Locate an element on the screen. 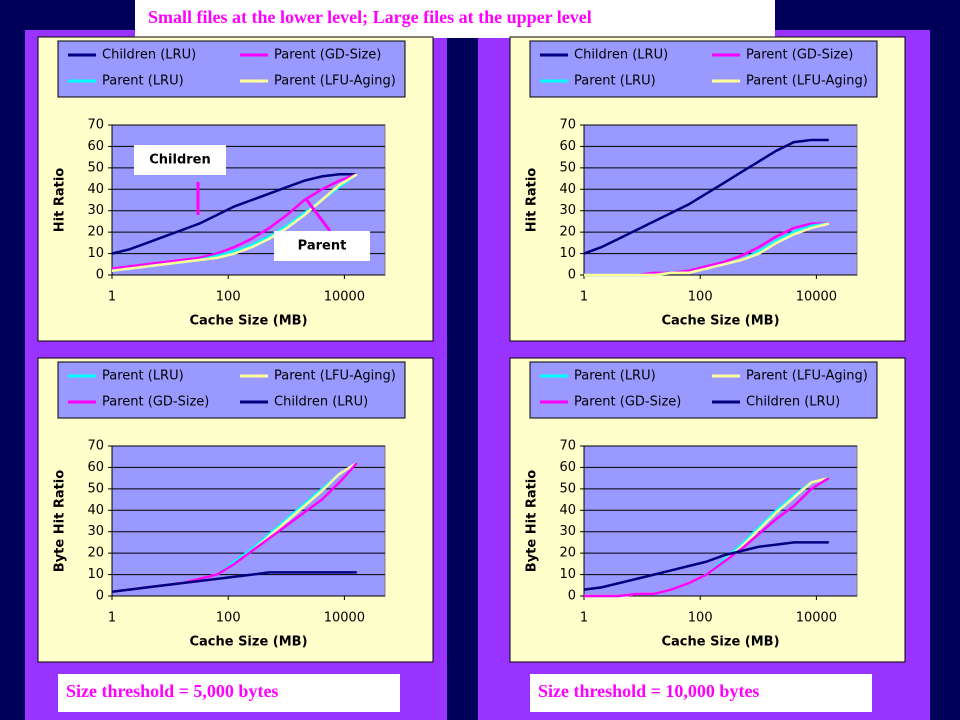 This screenshot has height=720, width=960. annotation-arrow is located at coordinates (318, 215).